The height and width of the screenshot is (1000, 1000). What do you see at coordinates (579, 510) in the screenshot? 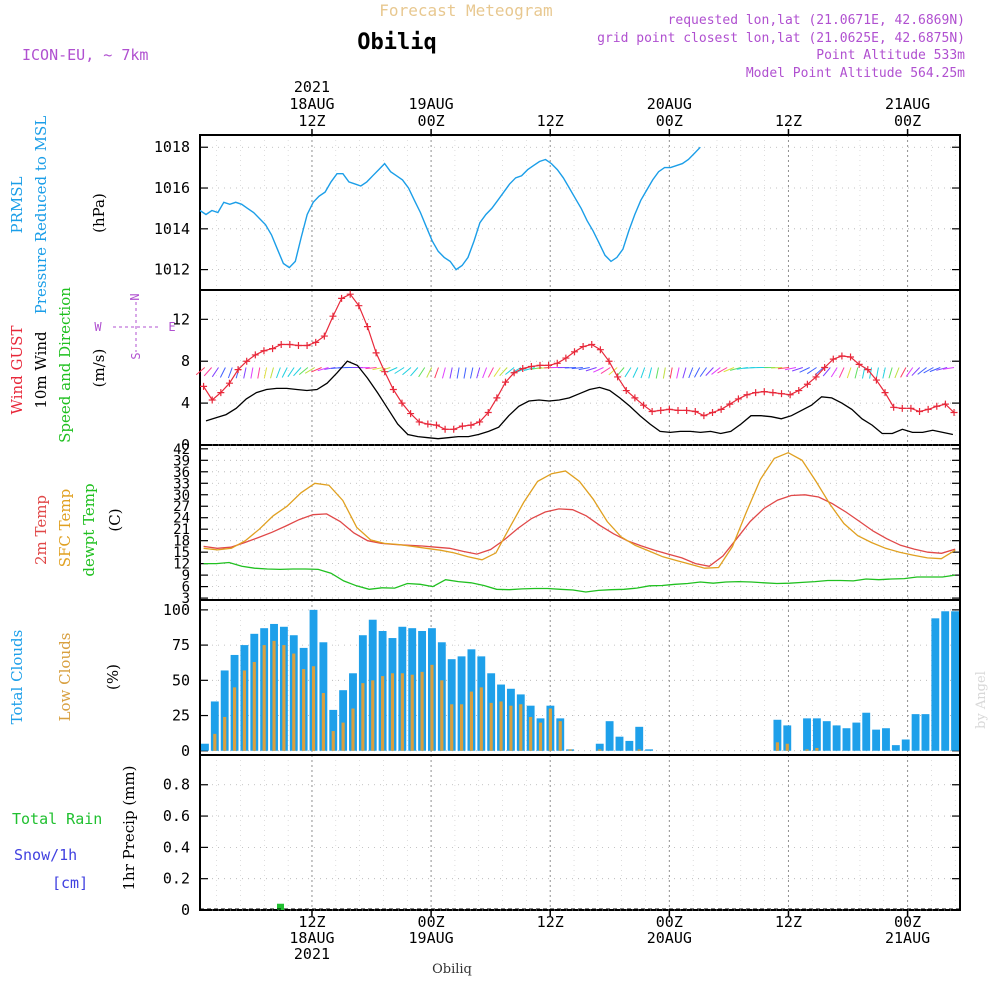
I see `sfc-temp-line` at bounding box center [579, 510].